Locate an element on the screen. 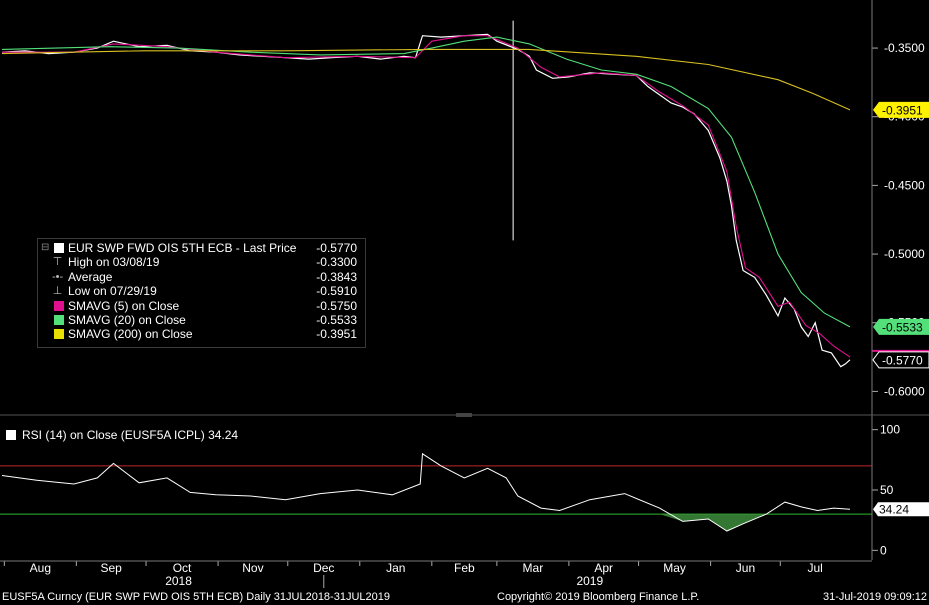  last-value-tag: -0.5770 is located at coordinates (900, 359).